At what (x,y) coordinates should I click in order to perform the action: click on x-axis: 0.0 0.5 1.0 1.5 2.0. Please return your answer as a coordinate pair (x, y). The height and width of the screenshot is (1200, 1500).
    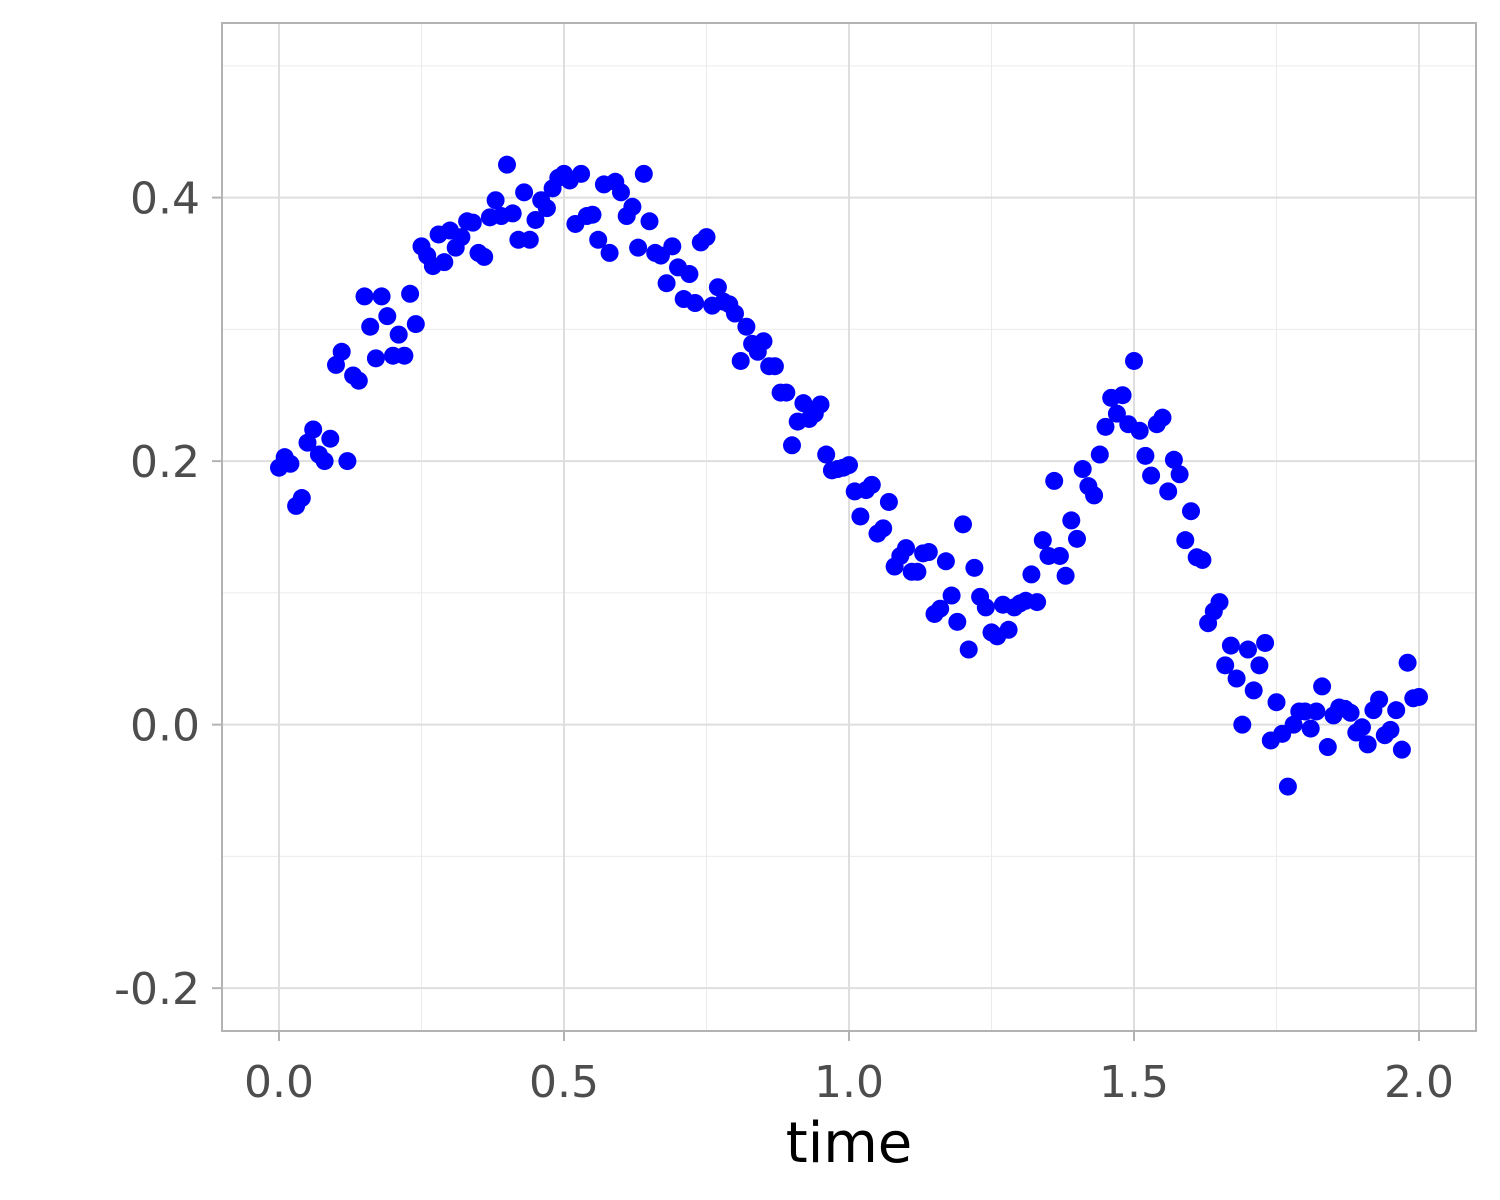
    Looking at the image, I should click on (849, 1069).